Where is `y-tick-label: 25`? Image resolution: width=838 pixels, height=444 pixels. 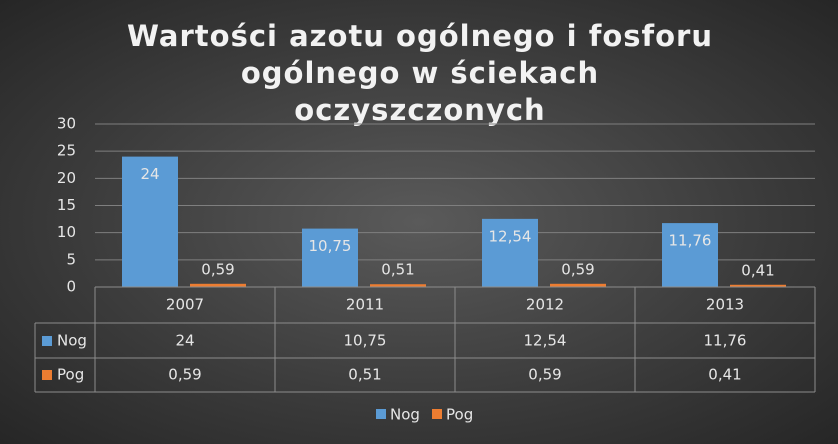 y-tick-label: 25 is located at coordinates (66, 151).